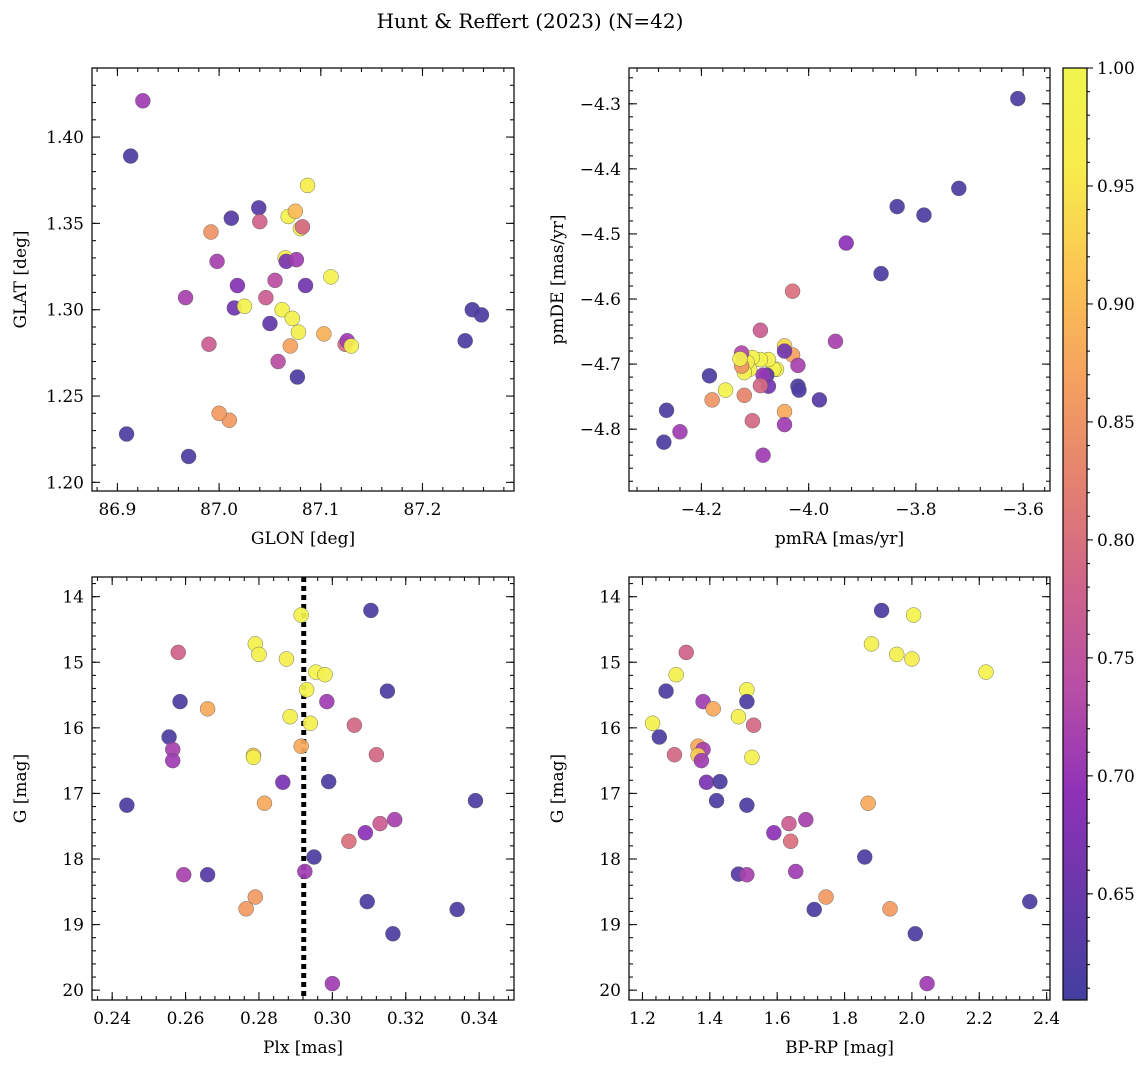 The image size is (1148, 1067). What do you see at coordinates (558, 279) in the screenshot?
I see `y-axis-label: pmDE [mas/yr]` at bounding box center [558, 279].